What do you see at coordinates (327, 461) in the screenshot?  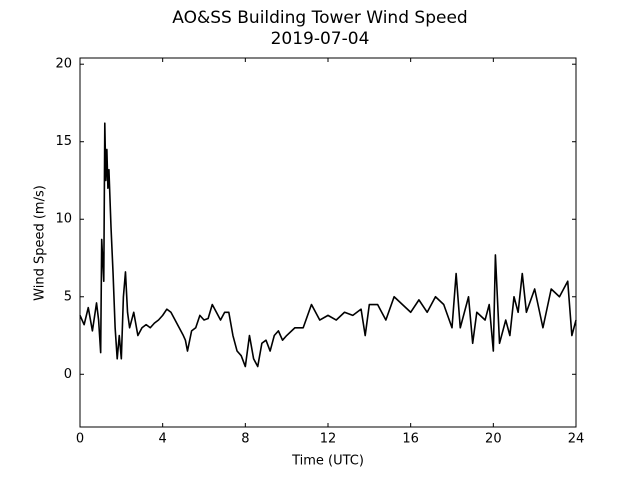 I see `x-axis-label: Time (UTC)` at bounding box center [327, 461].